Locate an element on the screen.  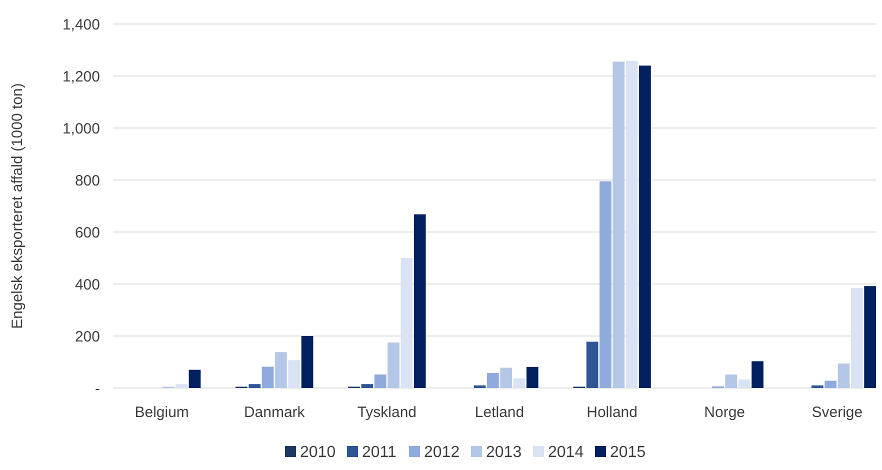
legend-label: 2015 is located at coordinates (628, 452).